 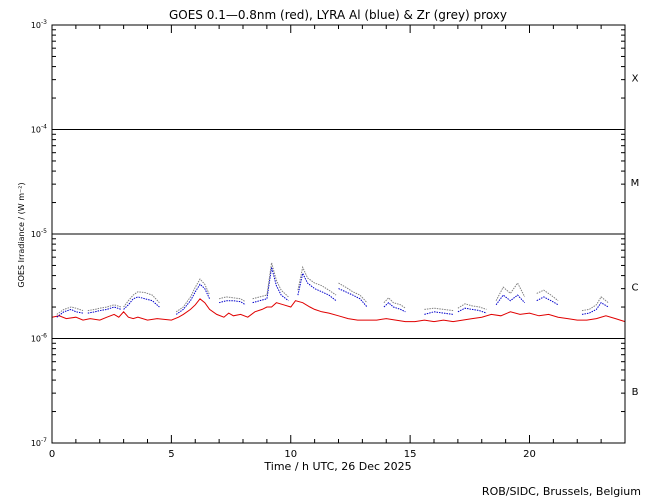 What do you see at coordinates (39, 233) in the screenshot?
I see `y-tick-label: 10⁻⁵` at bounding box center [39, 233].